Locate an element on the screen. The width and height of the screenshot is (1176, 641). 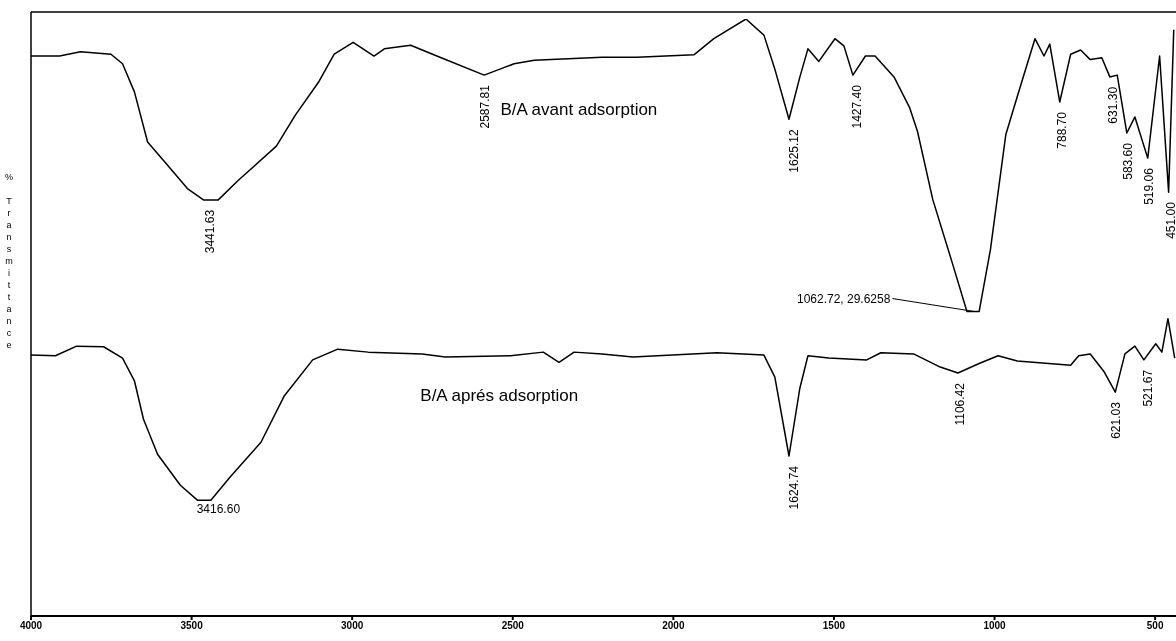
x-tick-label: 500 is located at coordinates (1155, 626).